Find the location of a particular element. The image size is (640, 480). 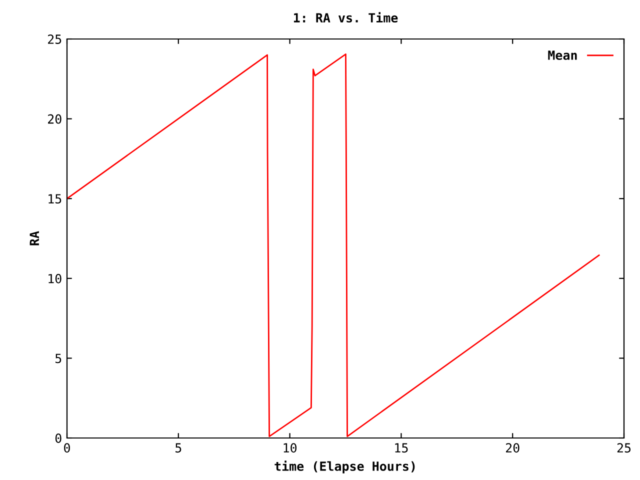

x-tick-label: 0 is located at coordinates (67, 448).